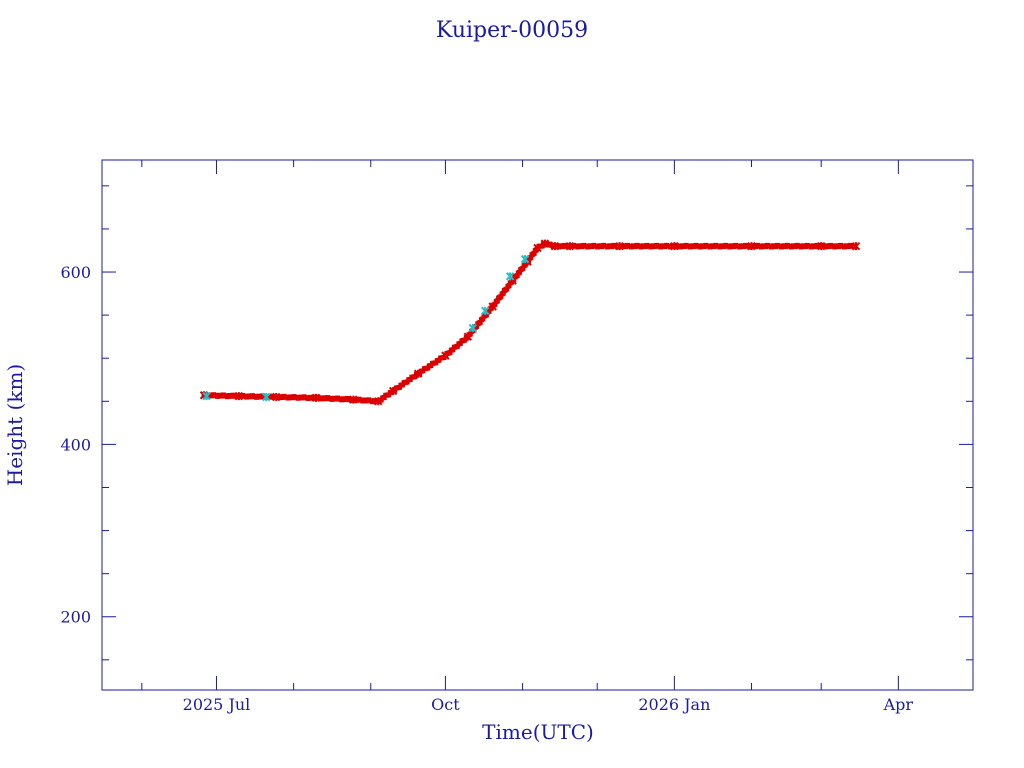 The height and width of the screenshot is (768, 1024). What do you see at coordinates (366, 328) in the screenshot?
I see `series-secondary` at bounding box center [366, 328].